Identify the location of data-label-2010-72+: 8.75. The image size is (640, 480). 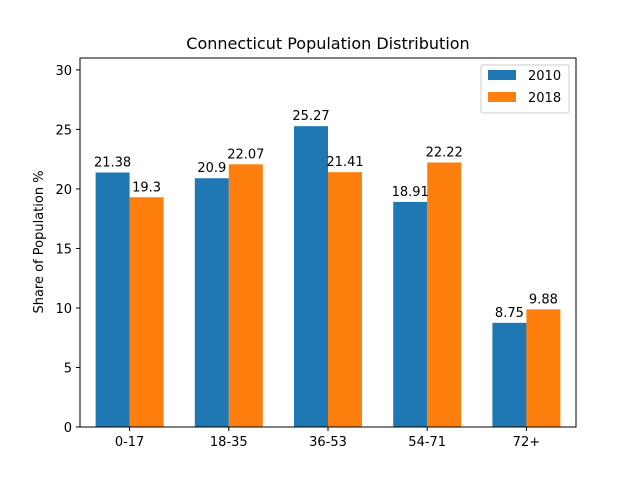
(509, 313).